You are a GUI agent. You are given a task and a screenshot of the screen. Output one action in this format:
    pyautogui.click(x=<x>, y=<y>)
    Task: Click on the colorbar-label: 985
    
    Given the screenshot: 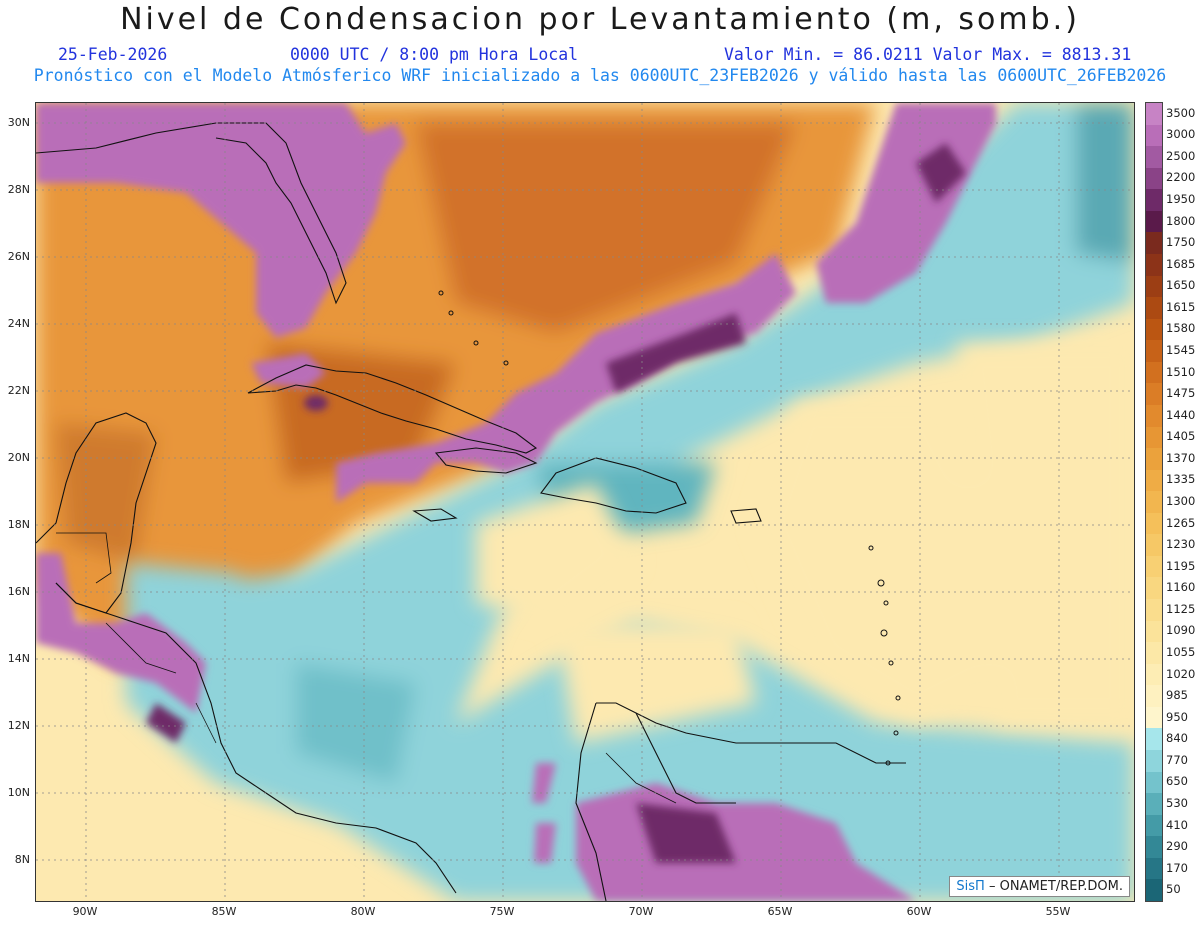 What is the action you would take?
    pyautogui.click(x=1177, y=695)
    